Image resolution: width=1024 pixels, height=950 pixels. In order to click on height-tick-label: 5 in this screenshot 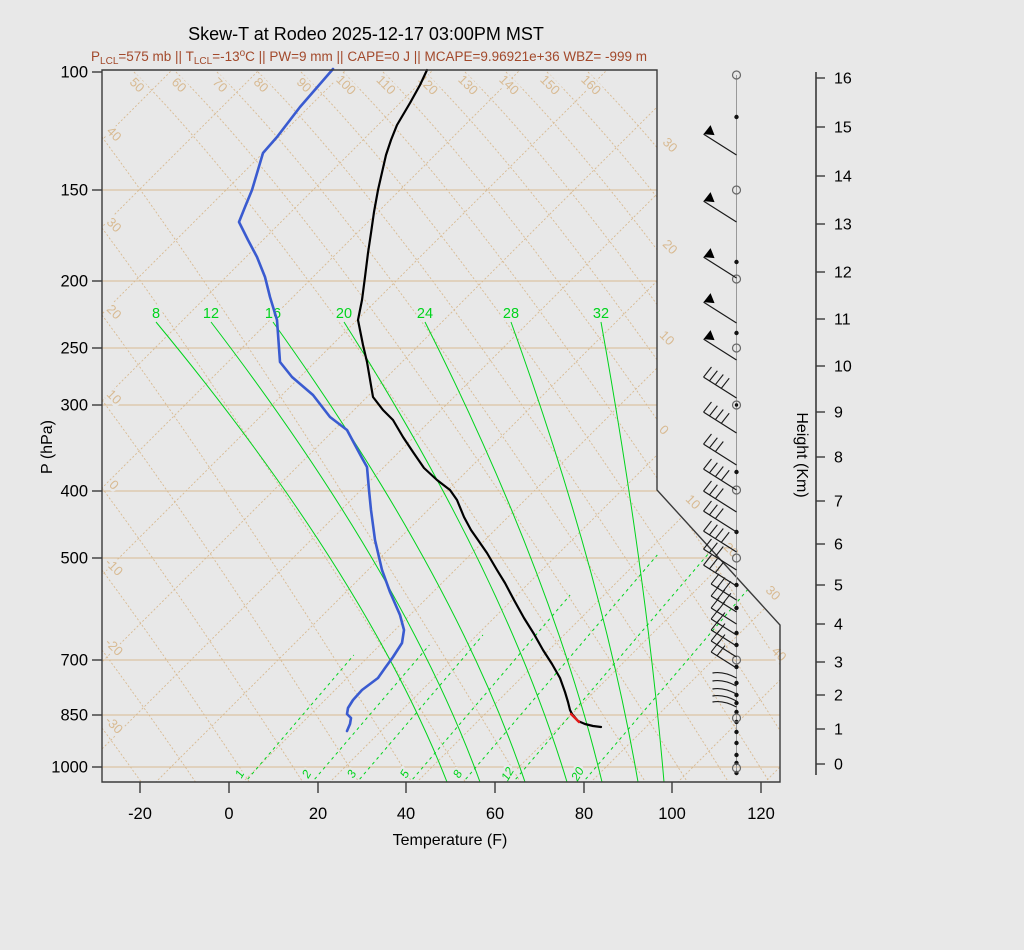, I will do `click(838, 586)`.